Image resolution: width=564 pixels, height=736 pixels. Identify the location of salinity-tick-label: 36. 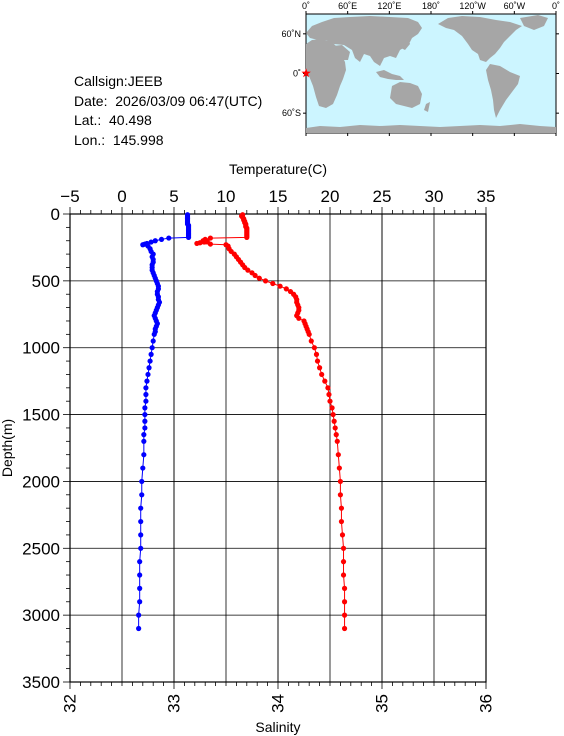
(486, 703).